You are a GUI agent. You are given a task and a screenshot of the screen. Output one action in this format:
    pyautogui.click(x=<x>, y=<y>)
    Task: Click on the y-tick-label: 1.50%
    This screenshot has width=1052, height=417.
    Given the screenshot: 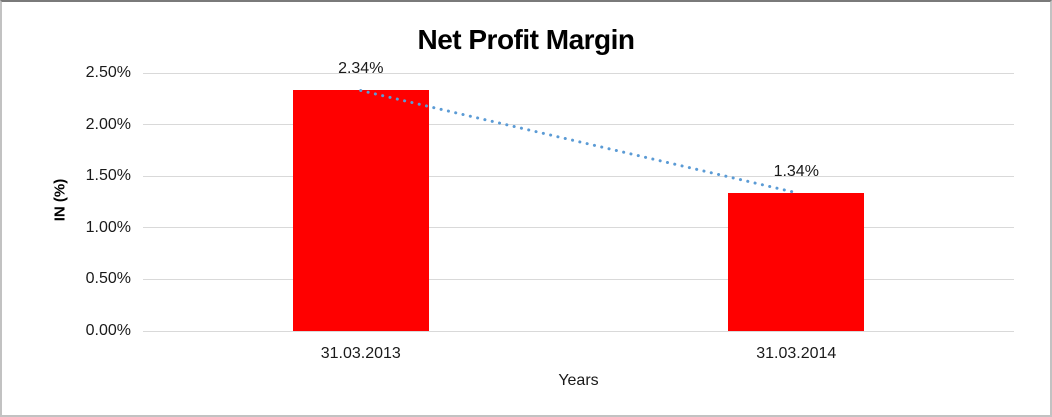 What is the action you would take?
    pyautogui.click(x=108, y=176)
    